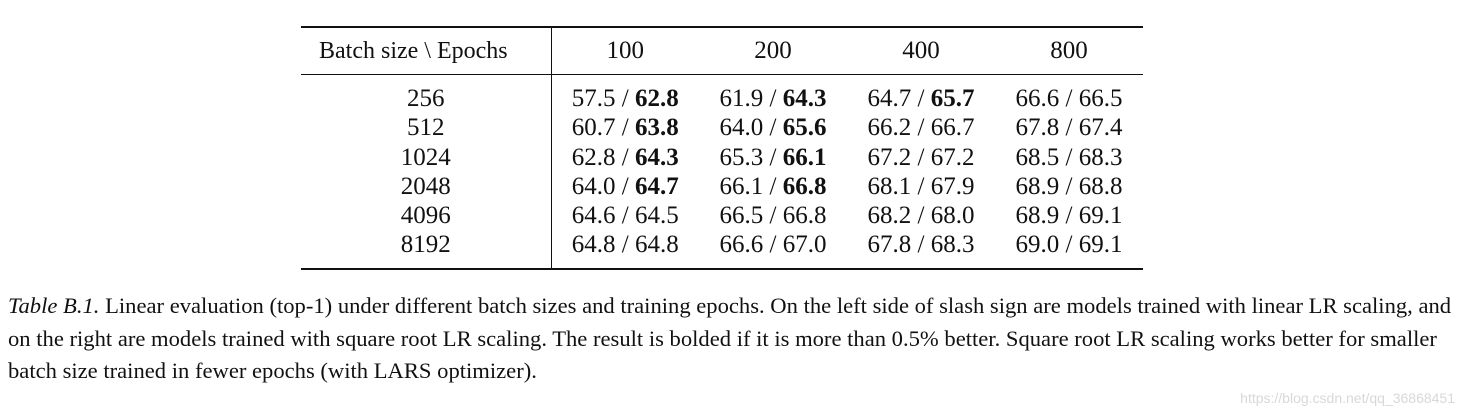 This screenshot has width=1465, height=410. I want to click on sqrt-lr-value: 68.3, so click(952, 245).